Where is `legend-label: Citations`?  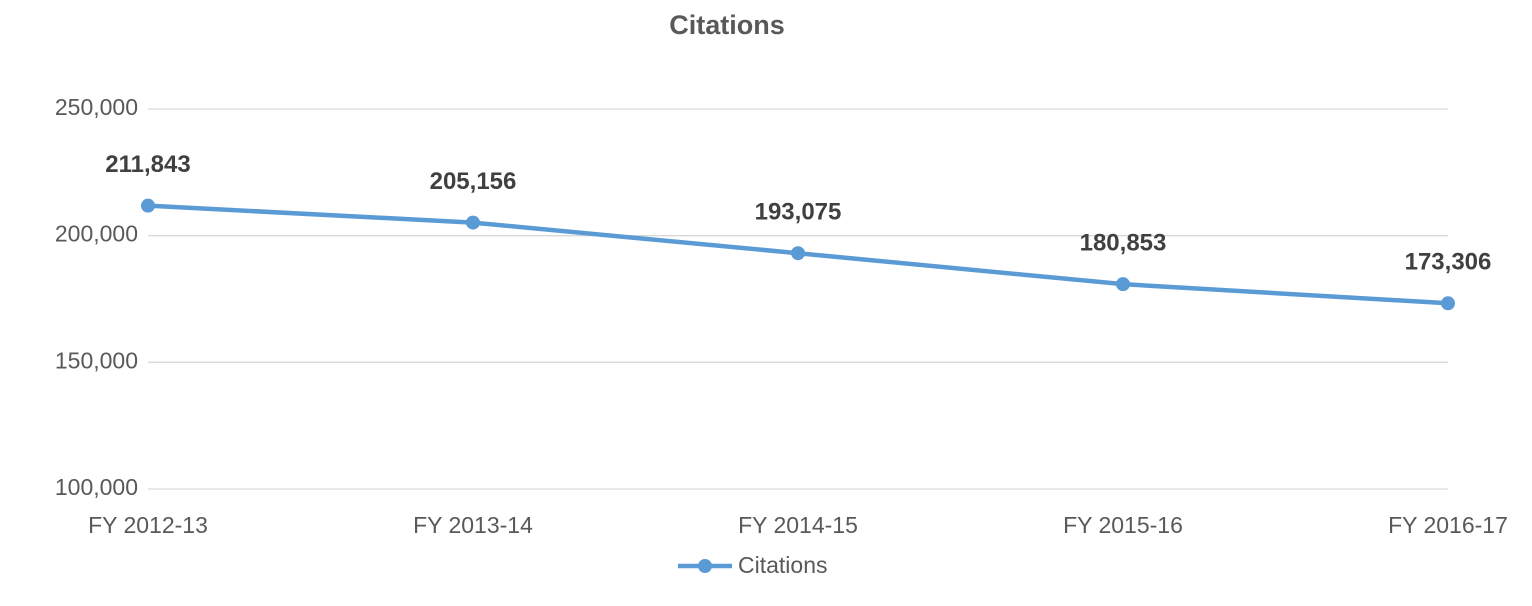 legend-label: Citations is located at coordinates (782, 565).